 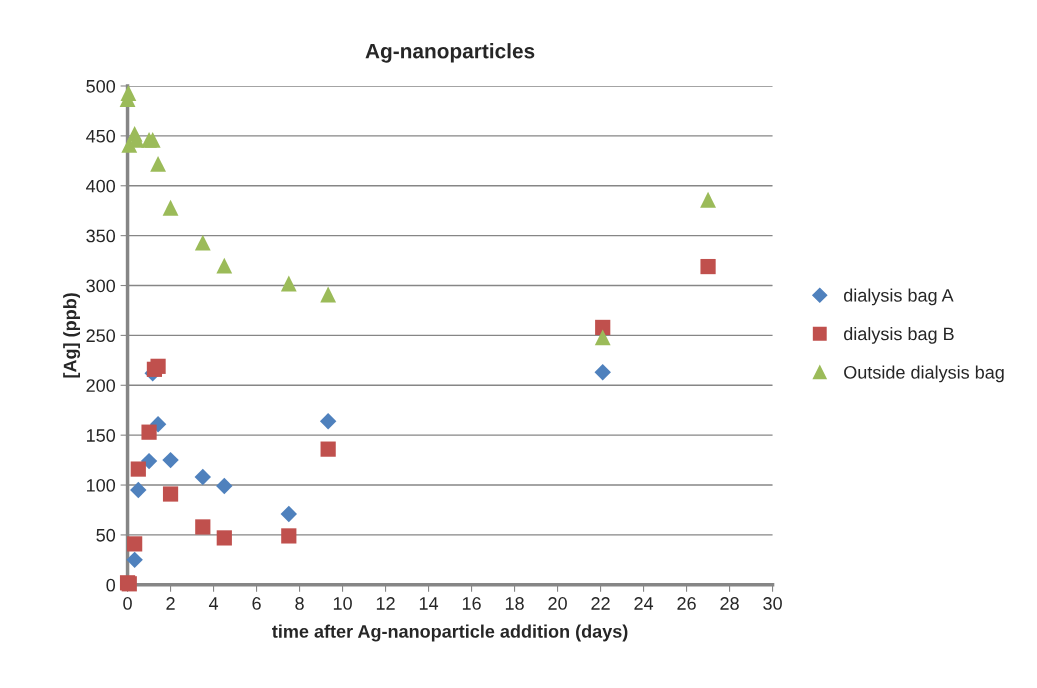 What do you see at coordinates (772, 603) in the screenshot?
I see `x-tick-label: 30` at bounding box center [772, 603].